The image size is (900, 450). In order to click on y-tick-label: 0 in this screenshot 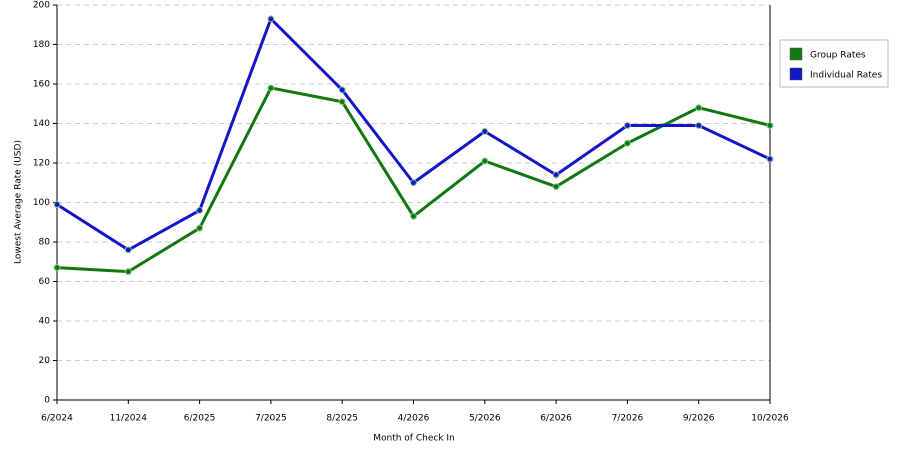, I will do `click(47, 401)`.